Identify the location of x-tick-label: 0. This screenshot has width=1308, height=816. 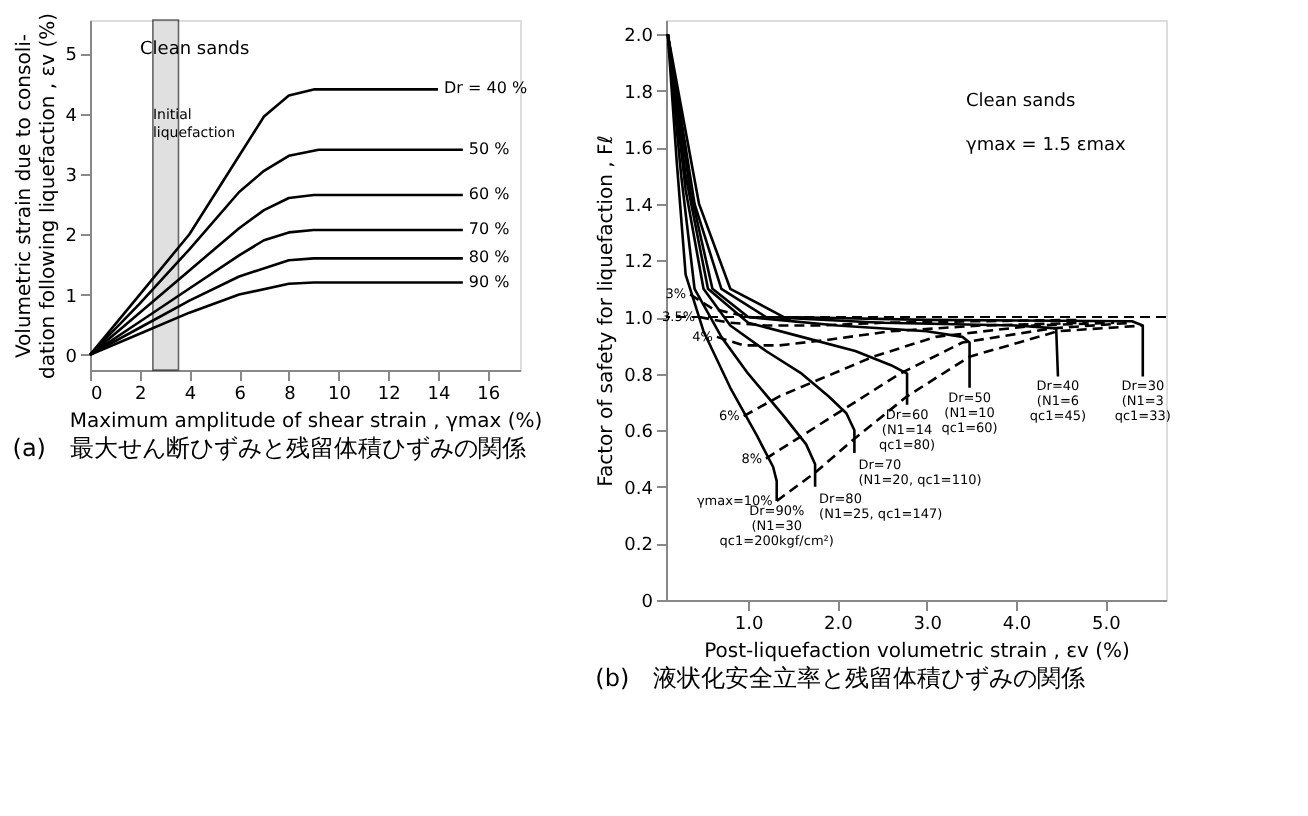
(97, 395).